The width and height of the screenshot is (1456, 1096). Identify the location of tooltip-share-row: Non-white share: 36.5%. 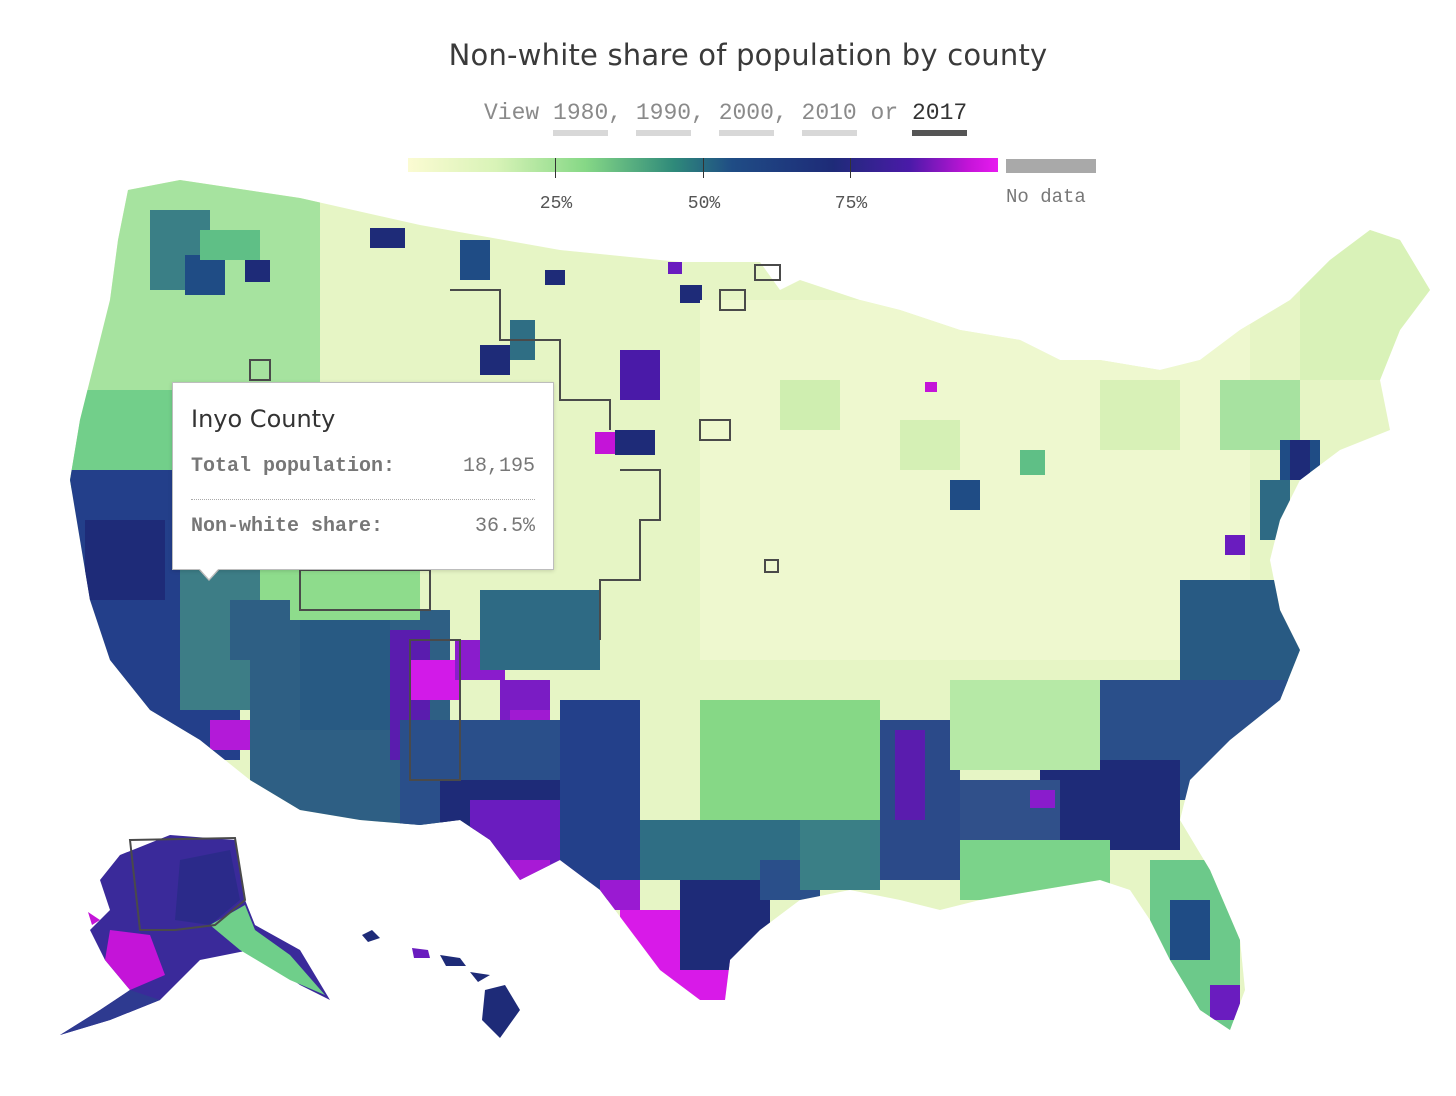
(363, 526).